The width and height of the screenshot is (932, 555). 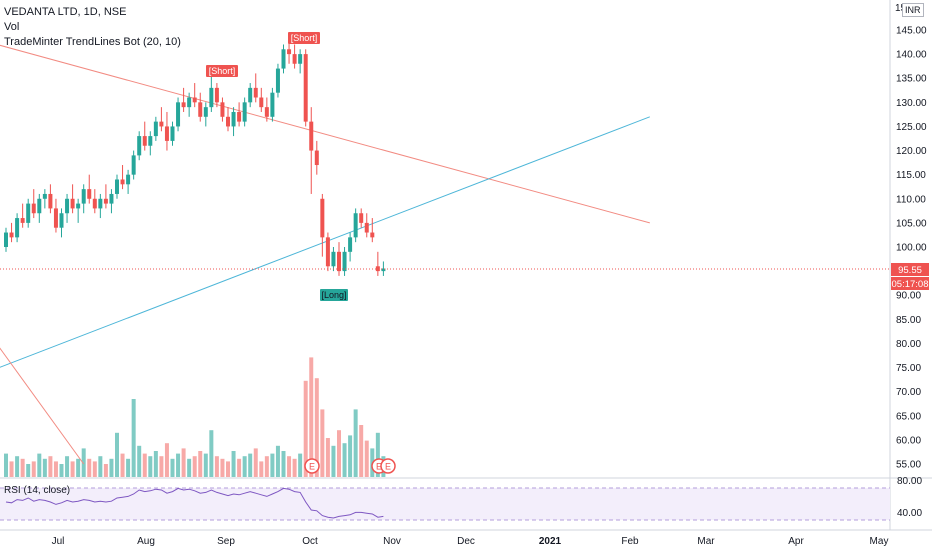 I want to click on time-tick-3: Oct, so click(x=310, y=541).